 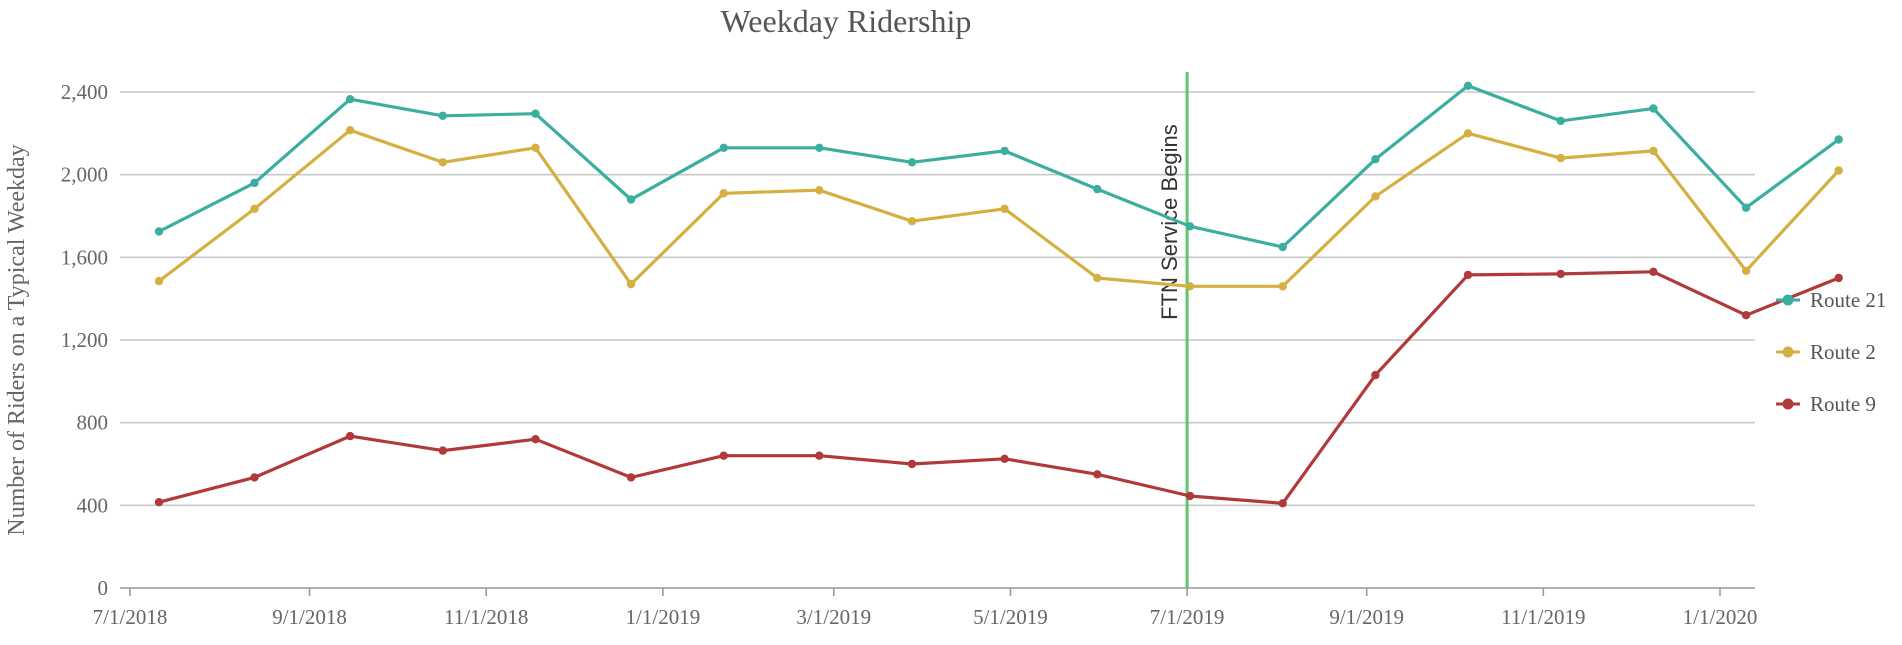 What do you see at coordinates (84, 257) in the screenshot?
I see `y-tick-label: 1,600` at bounding box center [84, 257].